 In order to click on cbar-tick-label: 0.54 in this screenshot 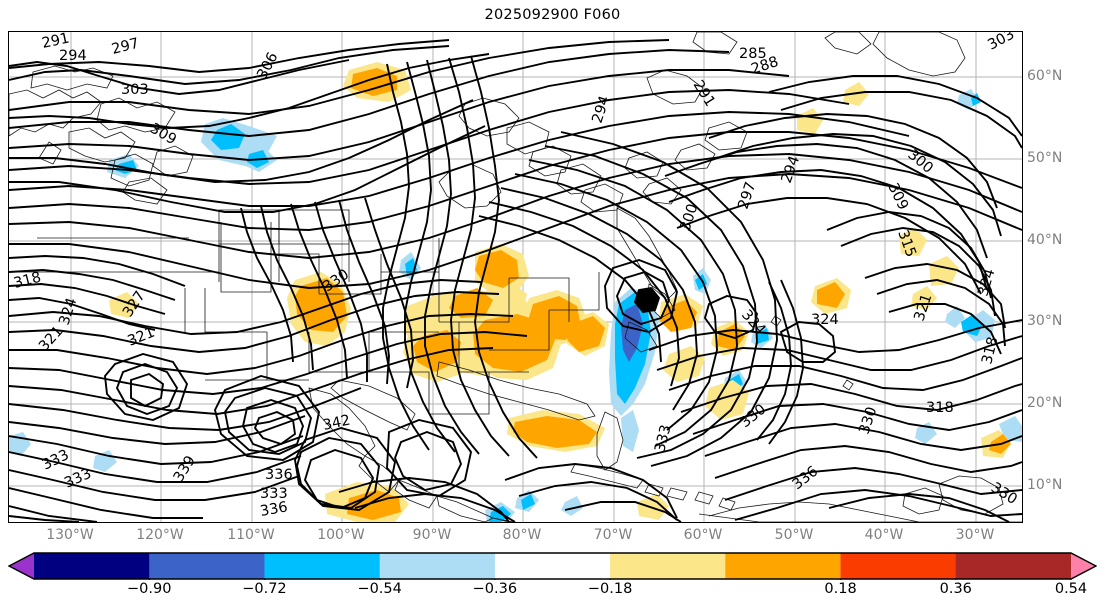, I will do `click(1071, 589)`.